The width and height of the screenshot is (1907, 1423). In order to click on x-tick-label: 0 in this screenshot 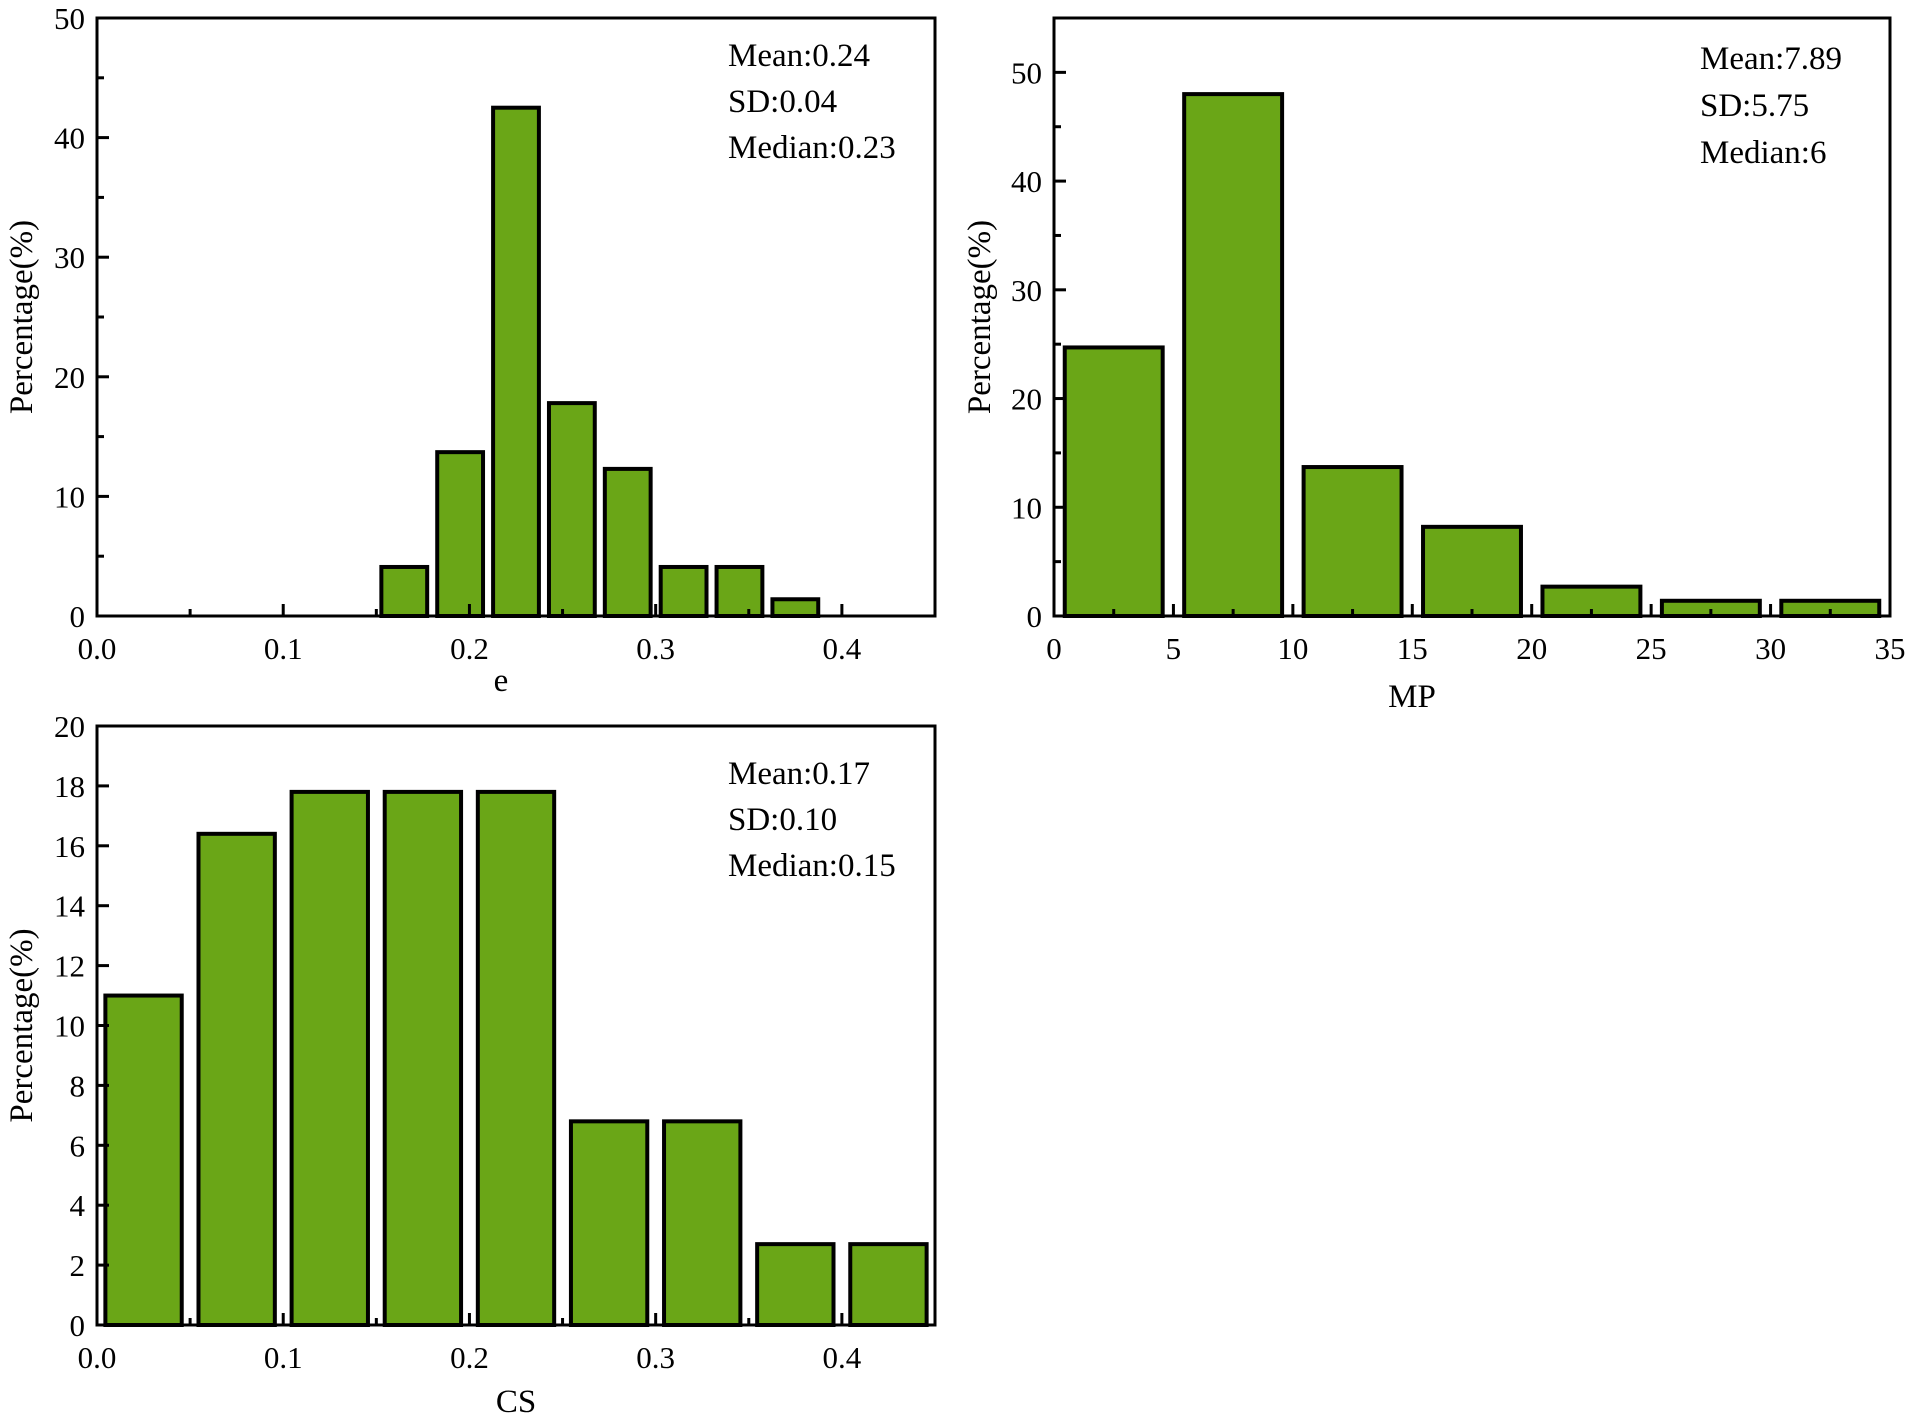, I will do `click(1054, 648)`.